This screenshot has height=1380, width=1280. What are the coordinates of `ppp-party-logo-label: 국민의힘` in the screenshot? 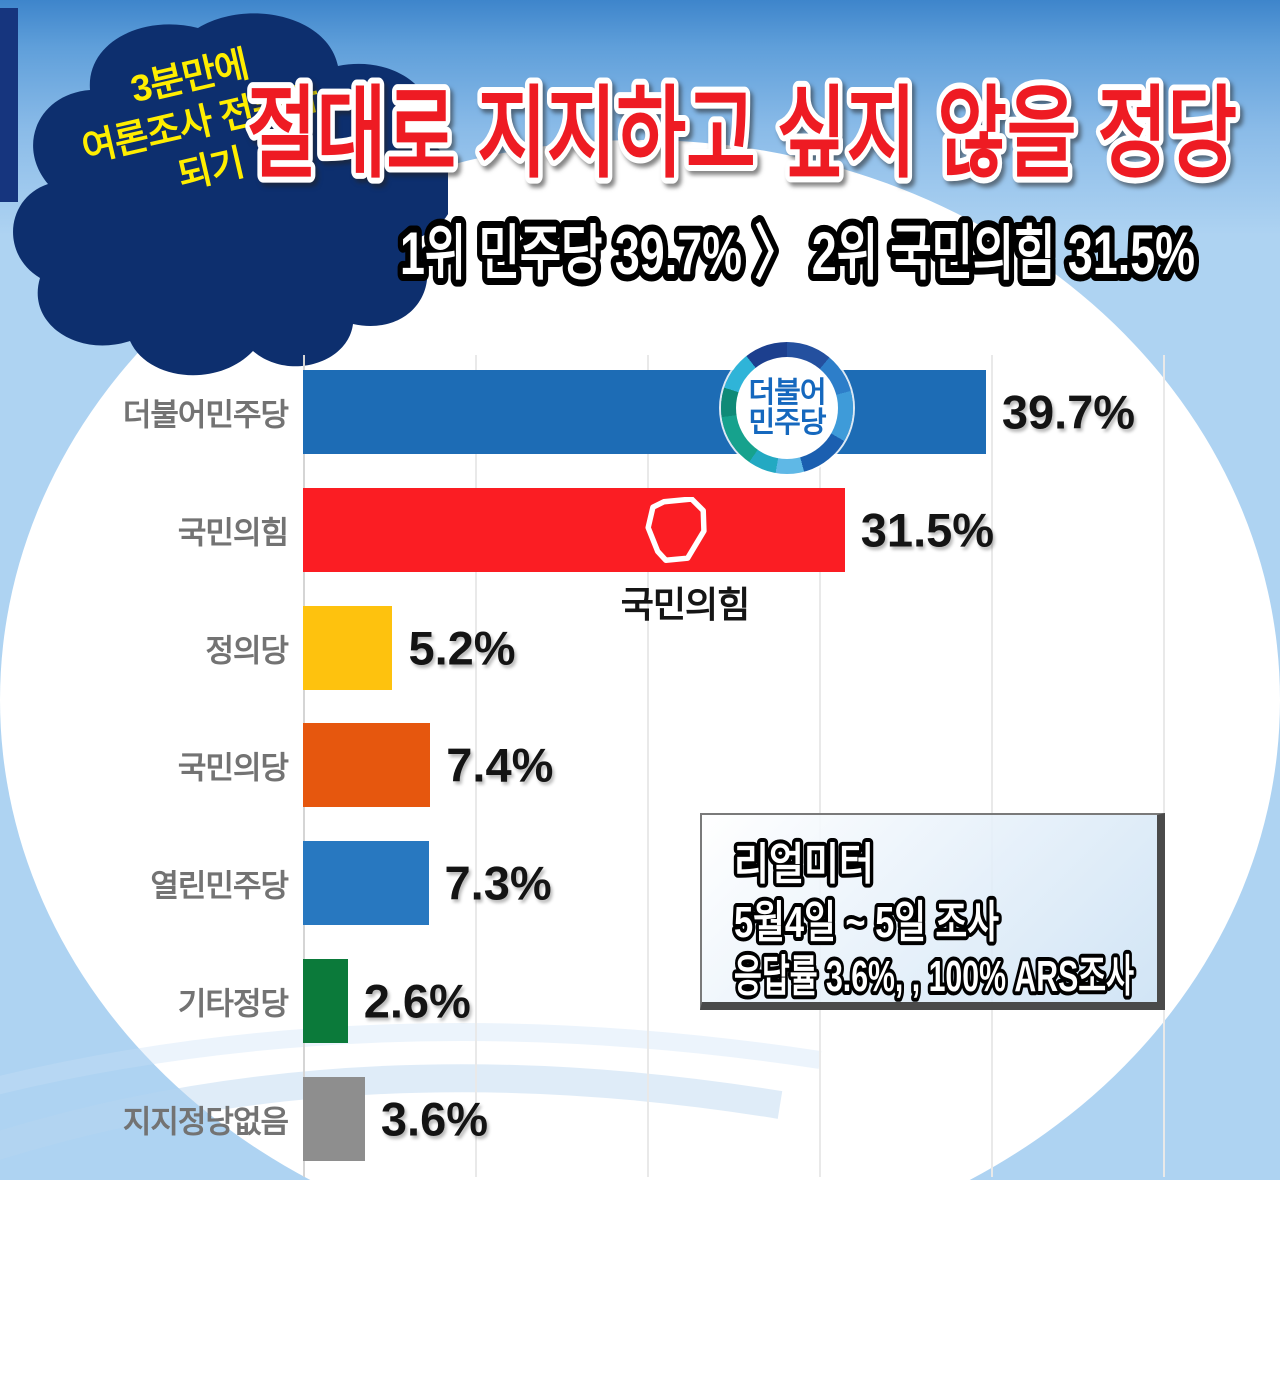 It's located at (685, 604).